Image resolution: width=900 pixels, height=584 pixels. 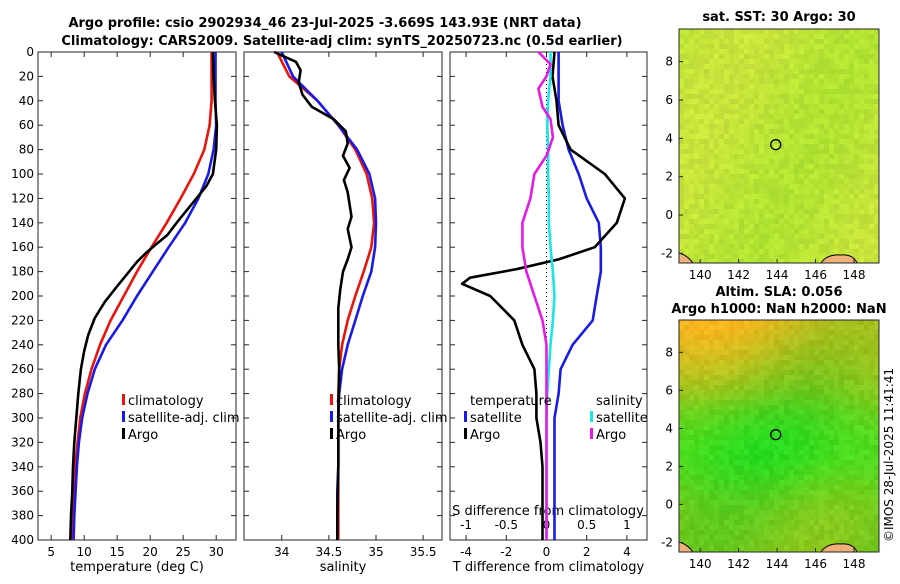 I want to click on heatmap-cells, so click(x=779, y=146).